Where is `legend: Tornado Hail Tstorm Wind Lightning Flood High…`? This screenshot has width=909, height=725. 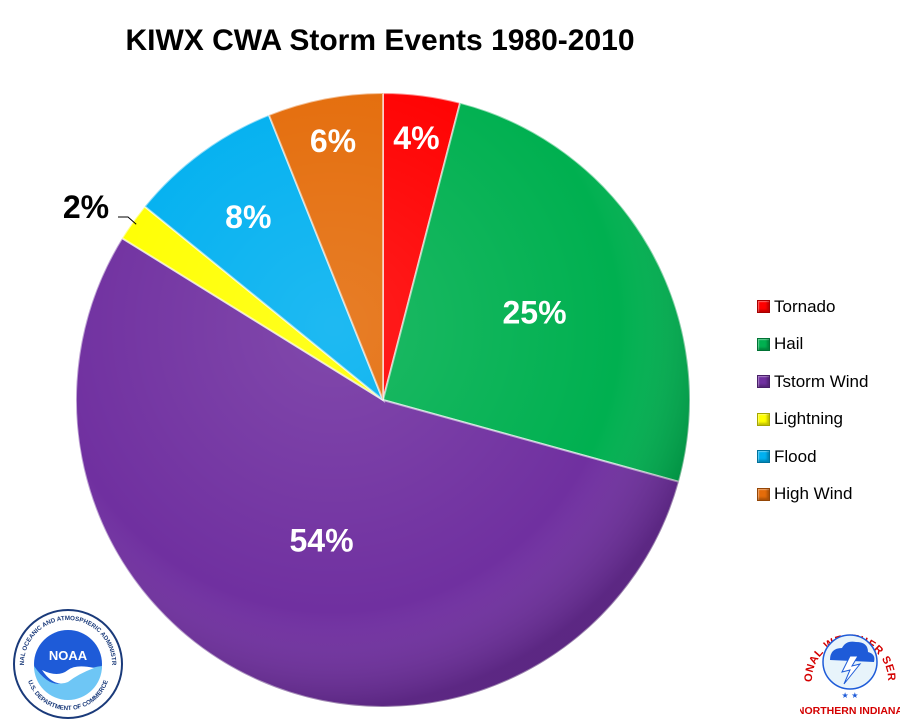 legend: Tornado Hail Tstorm Wind Lightning Flood High… is located at coordinates (812, 400).